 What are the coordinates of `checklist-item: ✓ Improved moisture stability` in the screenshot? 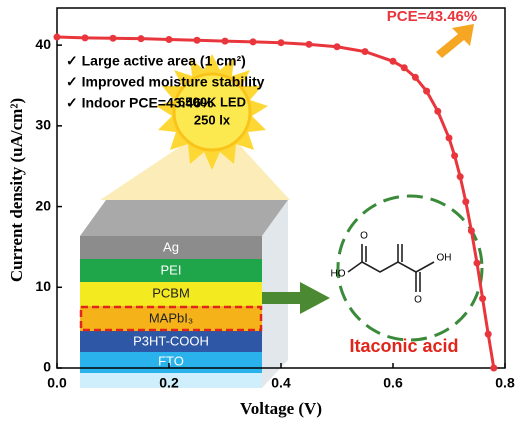 It's located at (165, 82).